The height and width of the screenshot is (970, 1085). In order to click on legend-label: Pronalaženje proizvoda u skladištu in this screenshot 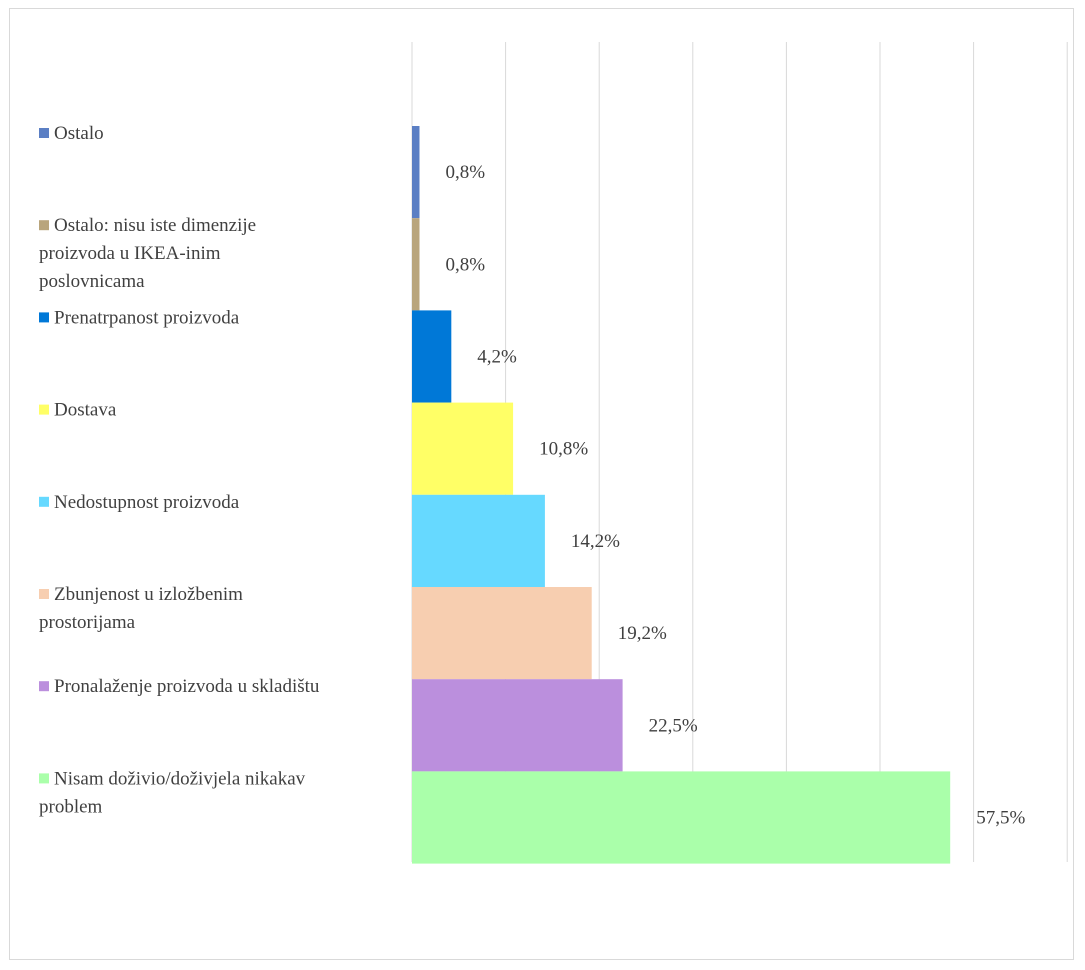, I will do `click(187, 686)`.